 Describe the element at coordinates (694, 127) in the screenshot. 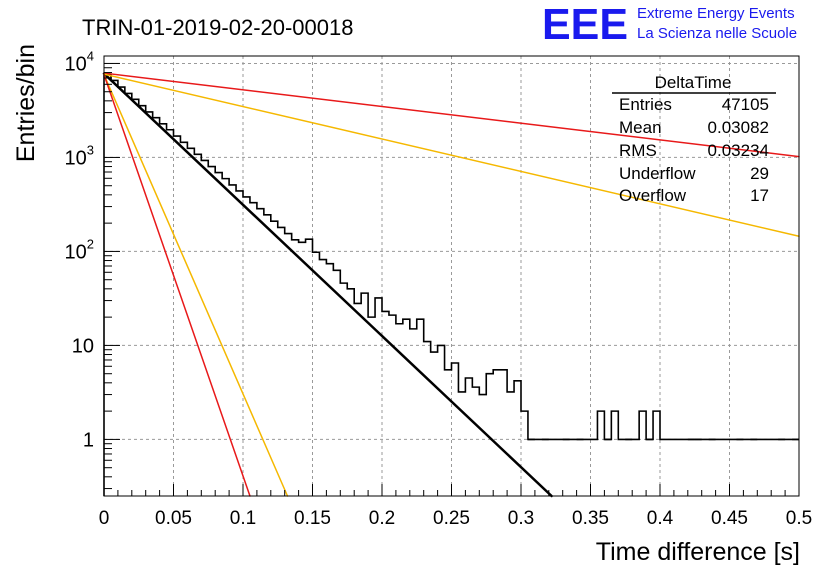

I see `stats-row: Mean 0.03082` at that location.